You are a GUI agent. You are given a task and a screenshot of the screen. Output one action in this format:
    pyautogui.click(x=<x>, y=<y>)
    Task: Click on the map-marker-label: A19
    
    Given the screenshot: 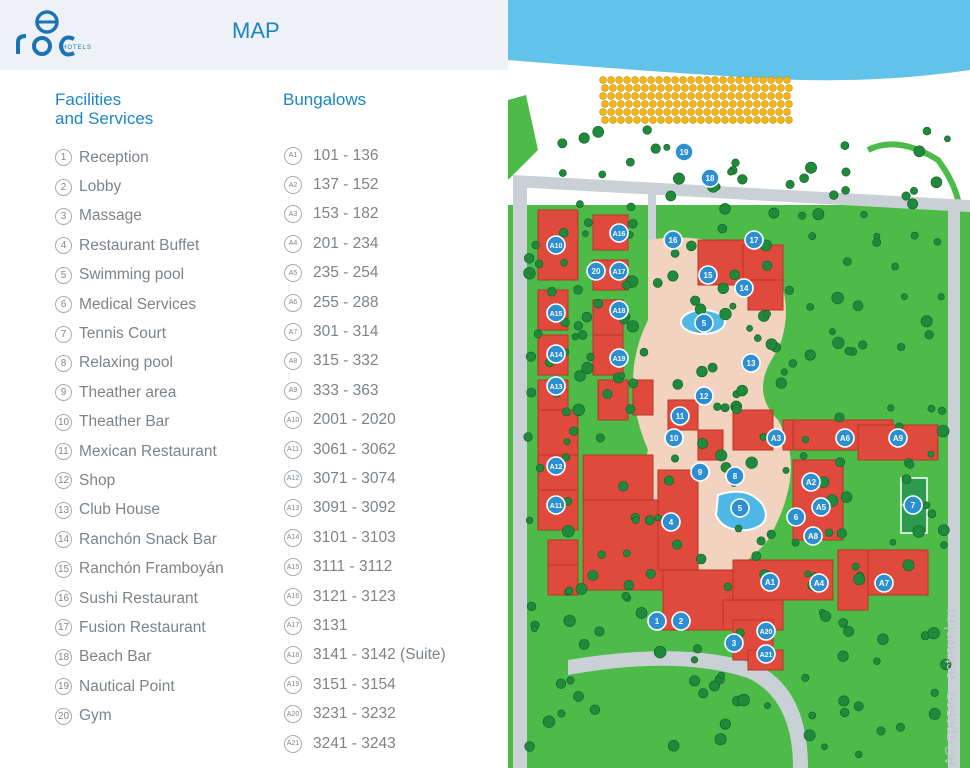 What is the action you would take?
    pyautogui.click(x=619, y=359)
    